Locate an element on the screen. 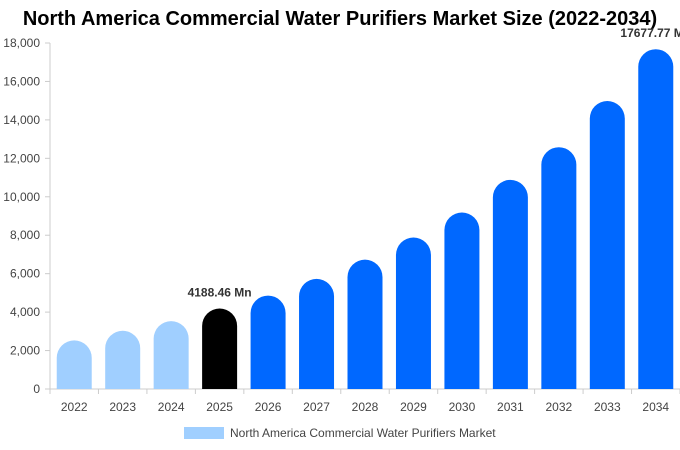  x-tick-label: 2026 is located at coordinates (268, 407).